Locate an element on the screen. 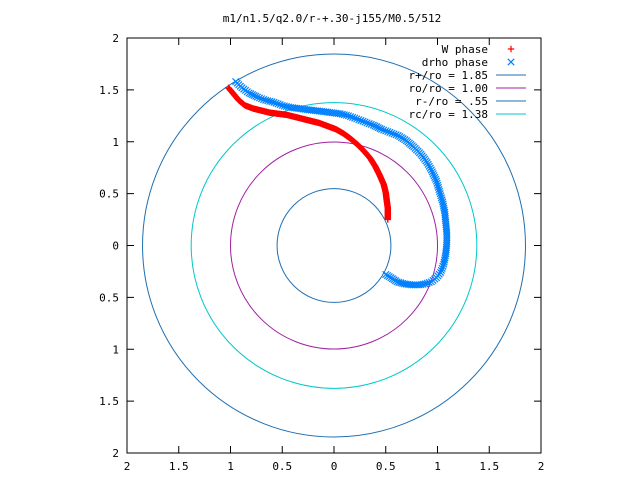 Image resolution: width=640 pixels, height=480 pixels. chart-title: m1/n1.5/q2.0/r-+.30-j155/M0.5/512 is located at coordinates (332, 18).